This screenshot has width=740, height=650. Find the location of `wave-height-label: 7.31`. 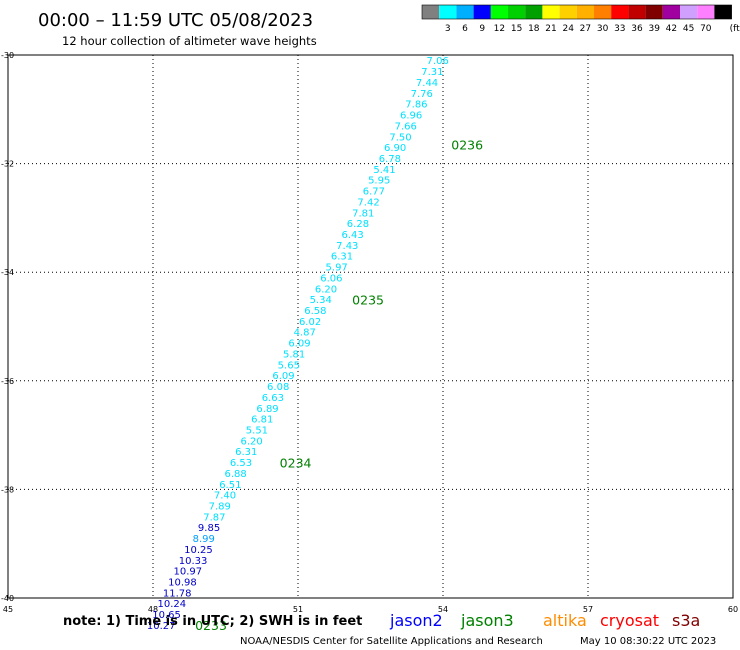

wave-height-label: 7.31 is located at coordinates (432, 72).